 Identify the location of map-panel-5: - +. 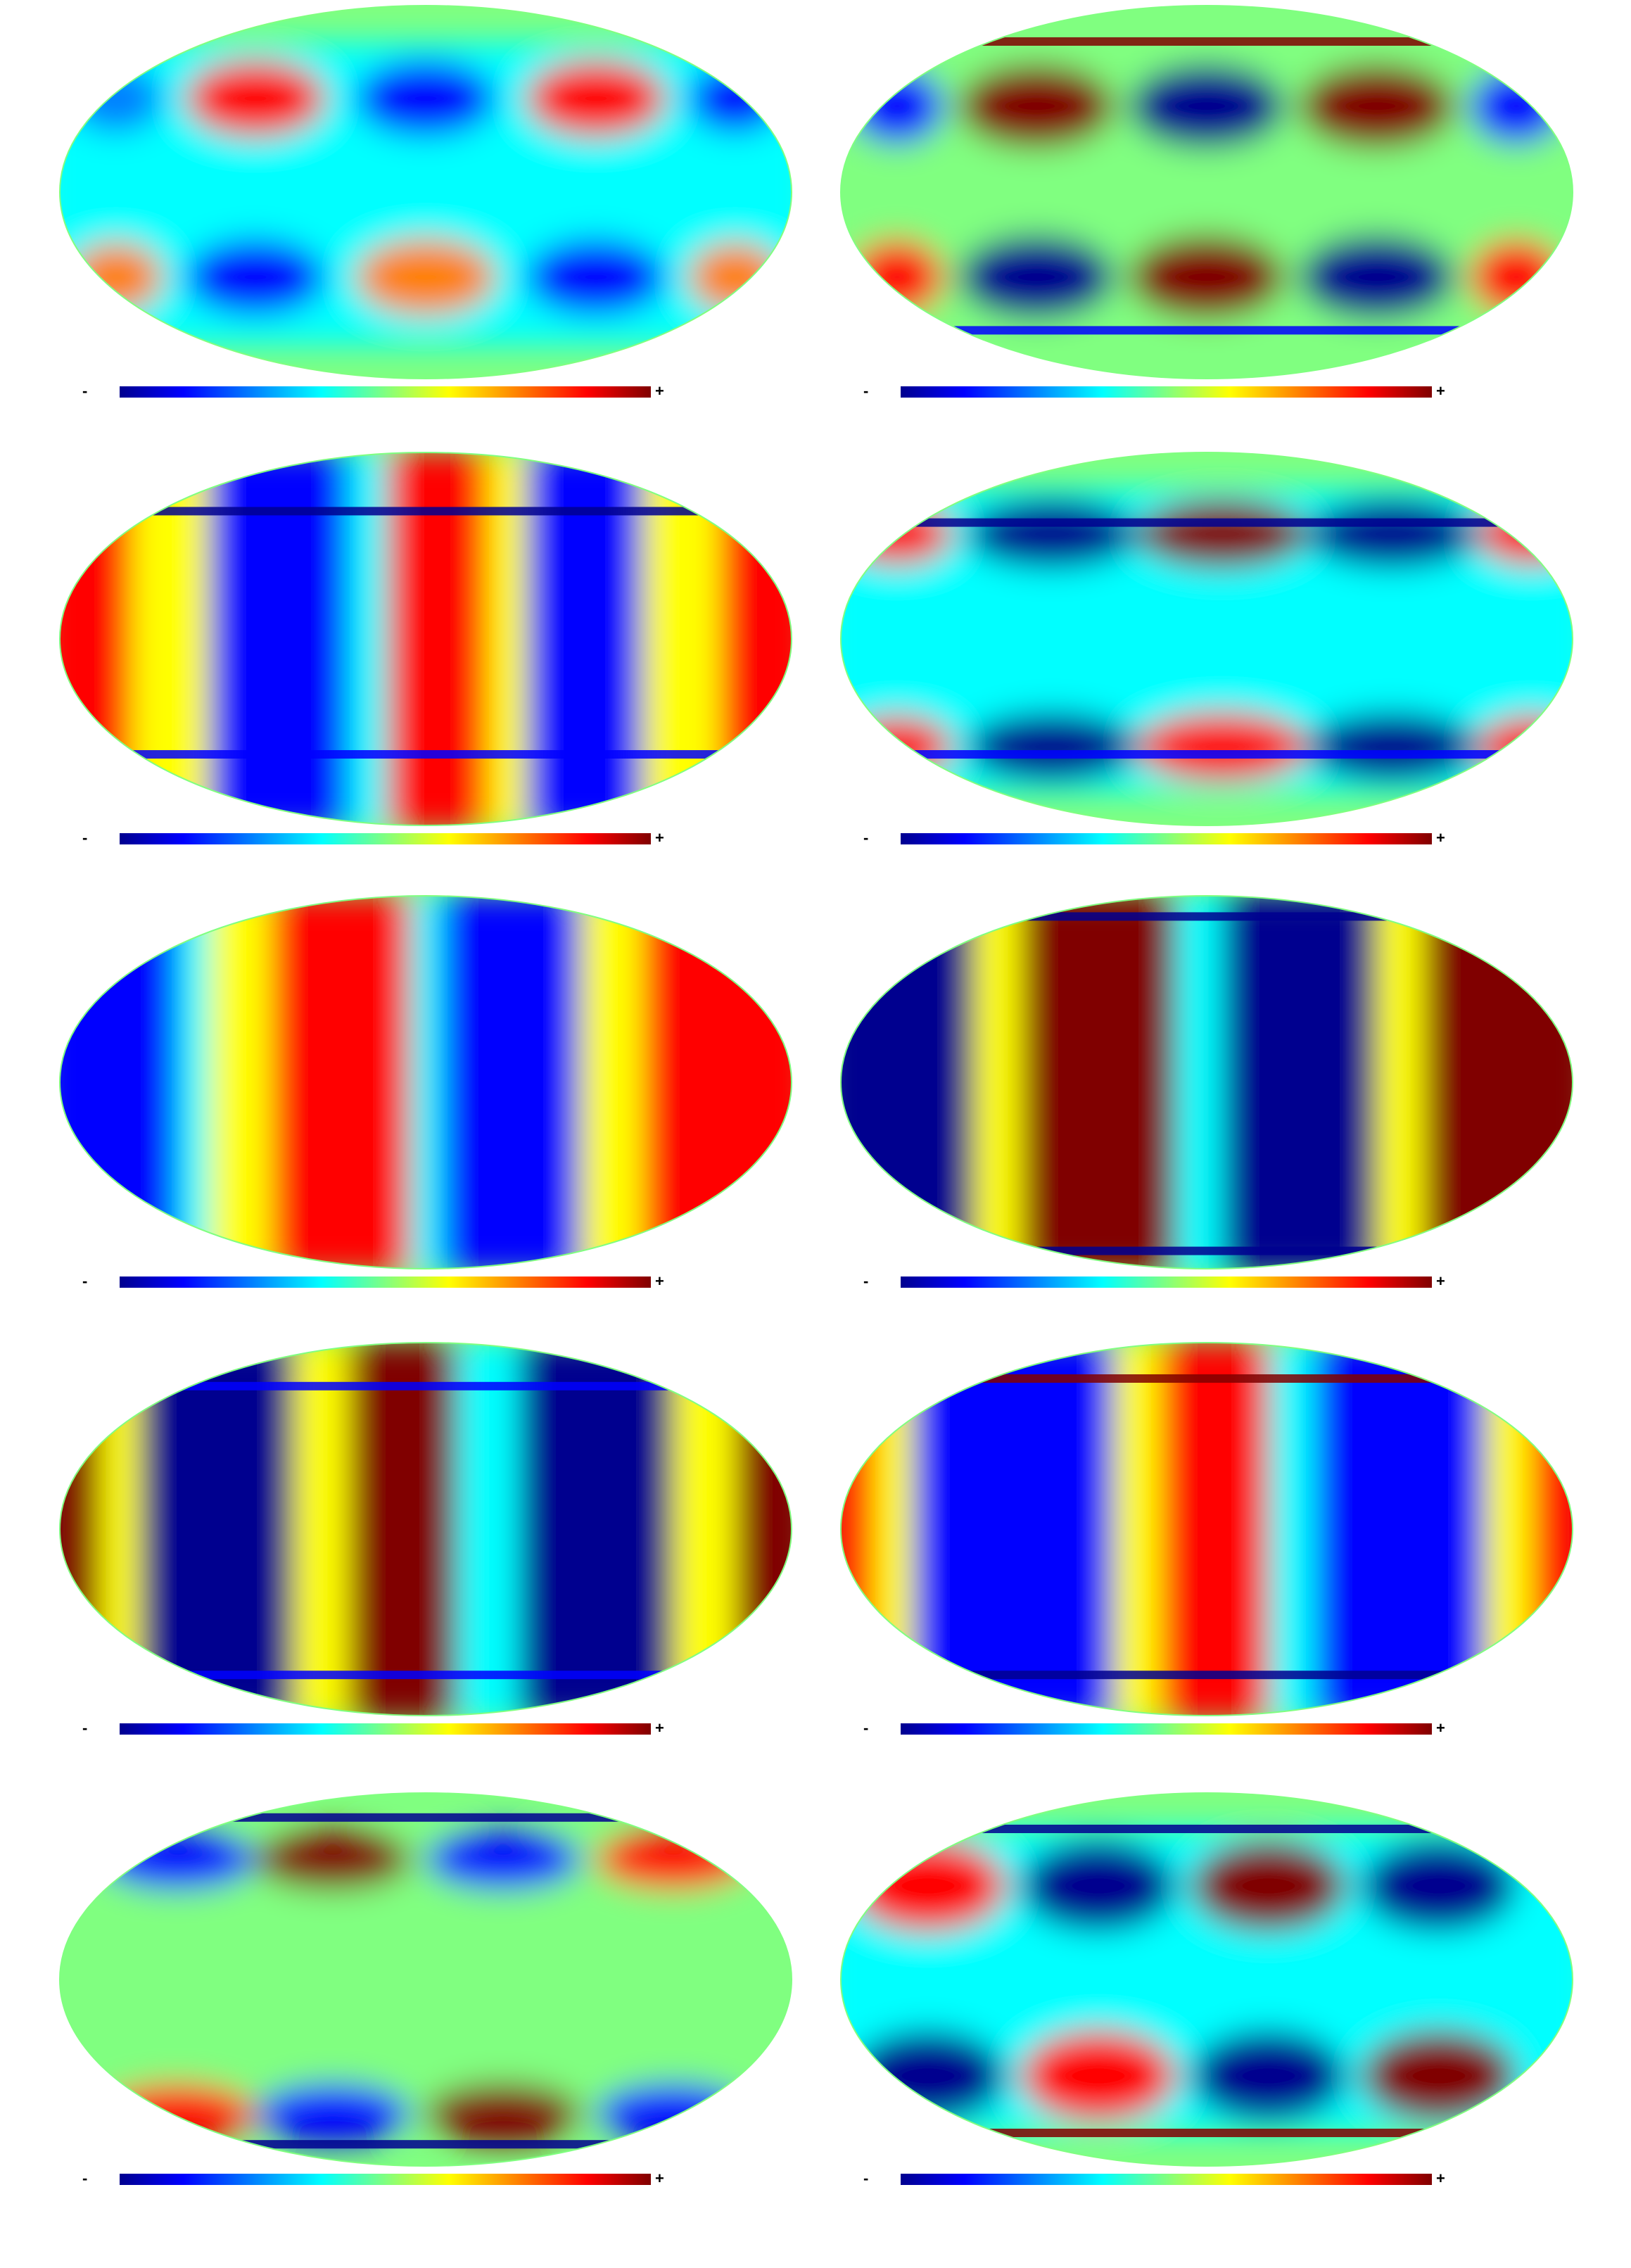
(426, 1105).